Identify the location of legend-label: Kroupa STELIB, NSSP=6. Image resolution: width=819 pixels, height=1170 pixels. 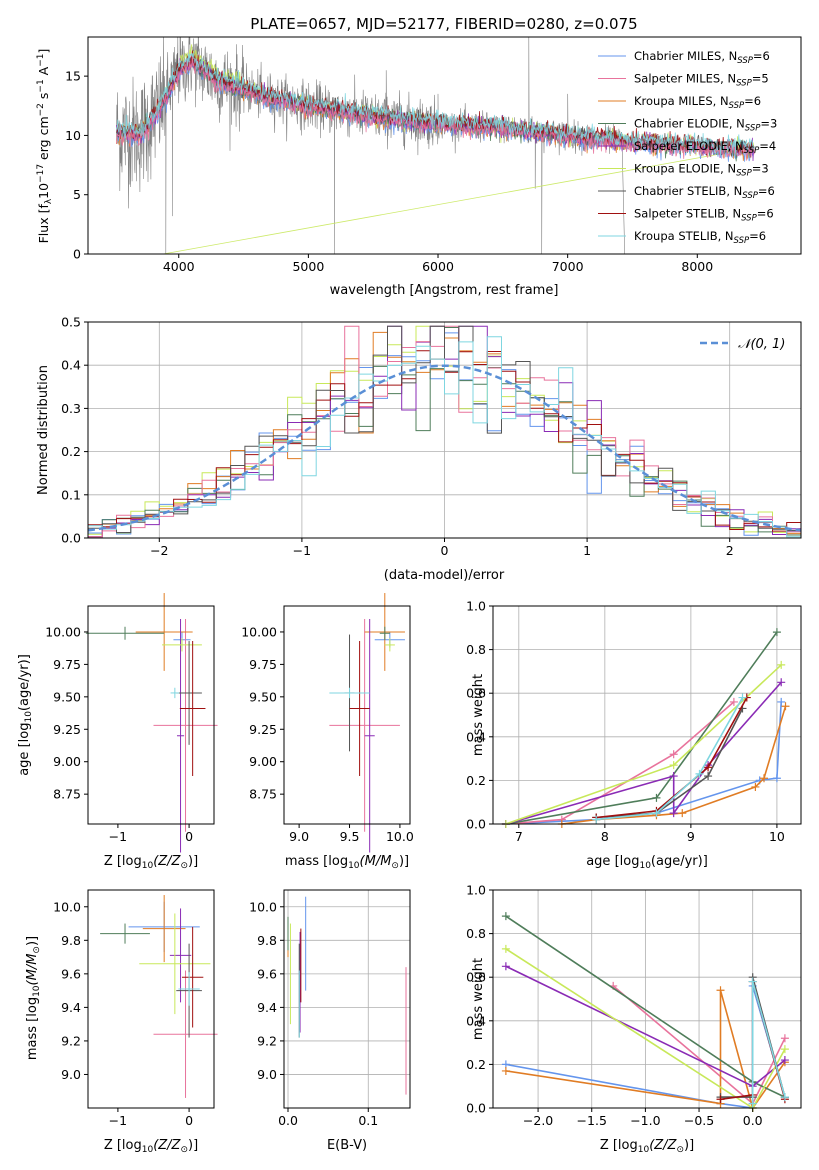
(700, 237).